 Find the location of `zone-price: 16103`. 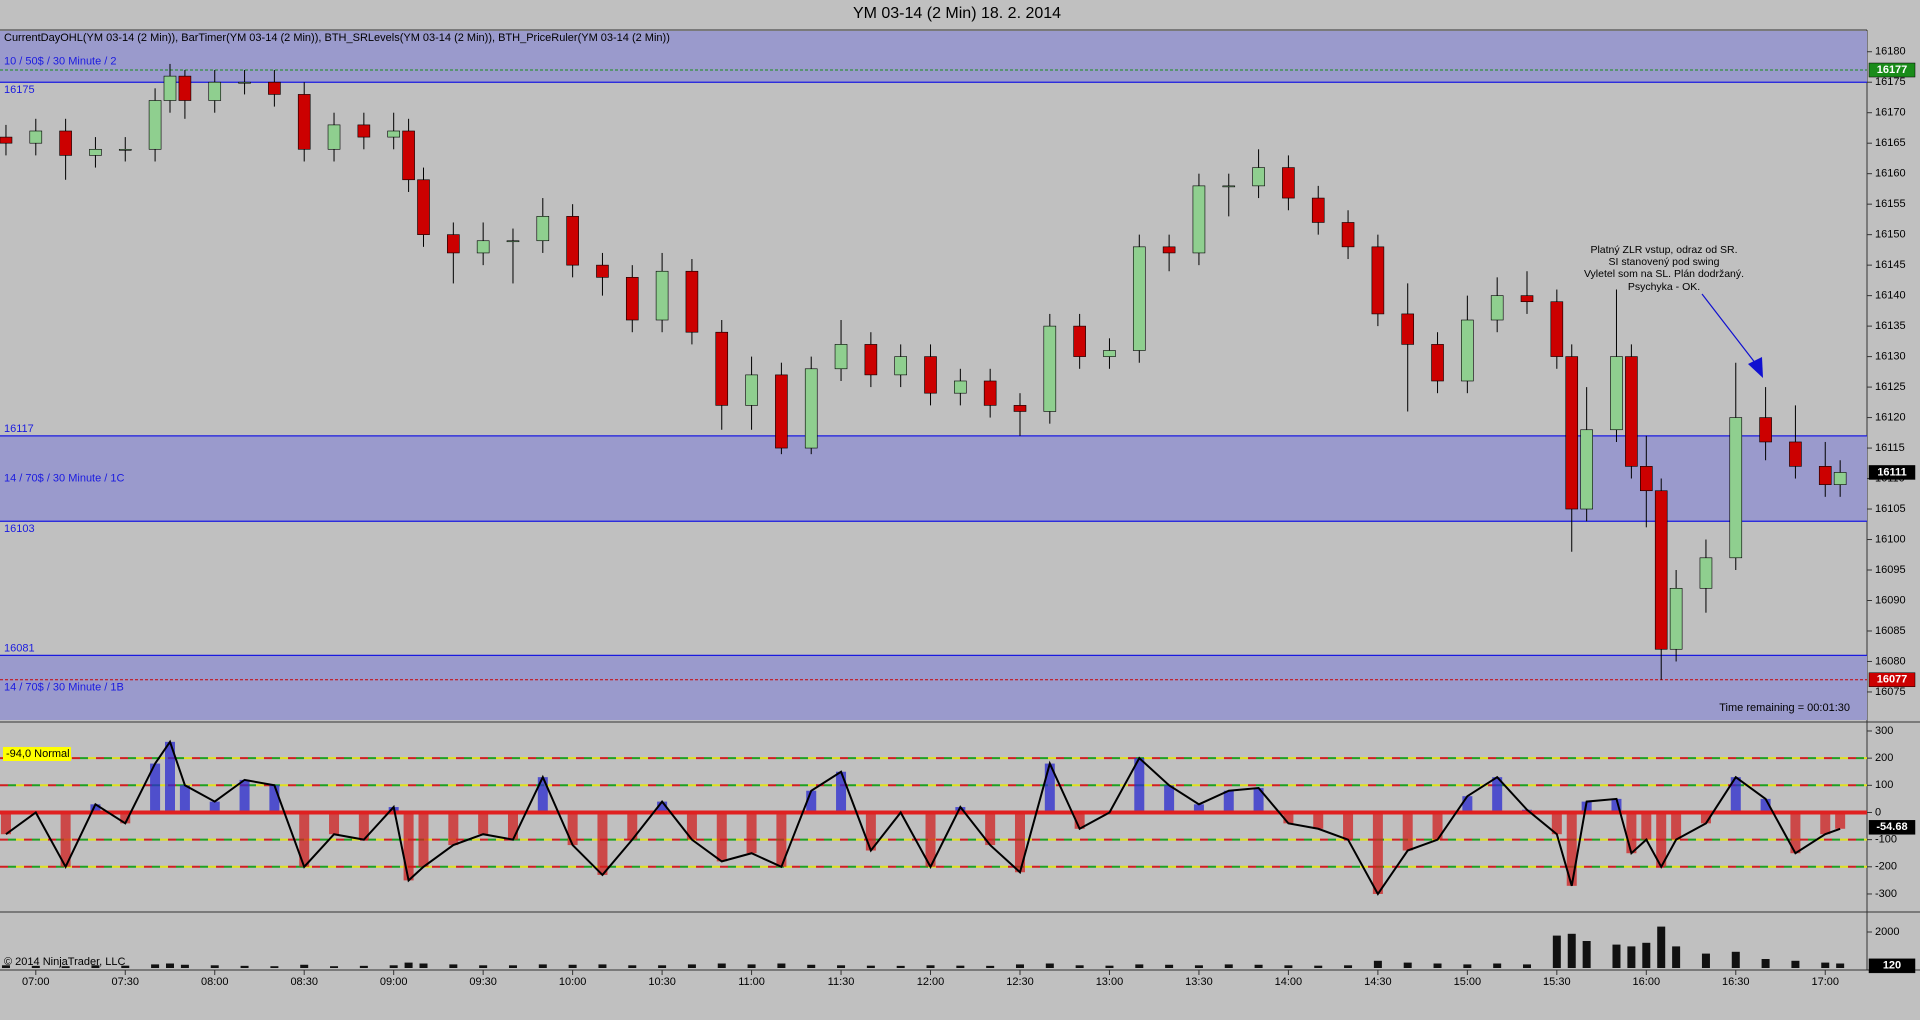

zone-price: 16103 is located at coordinates (19, 529).